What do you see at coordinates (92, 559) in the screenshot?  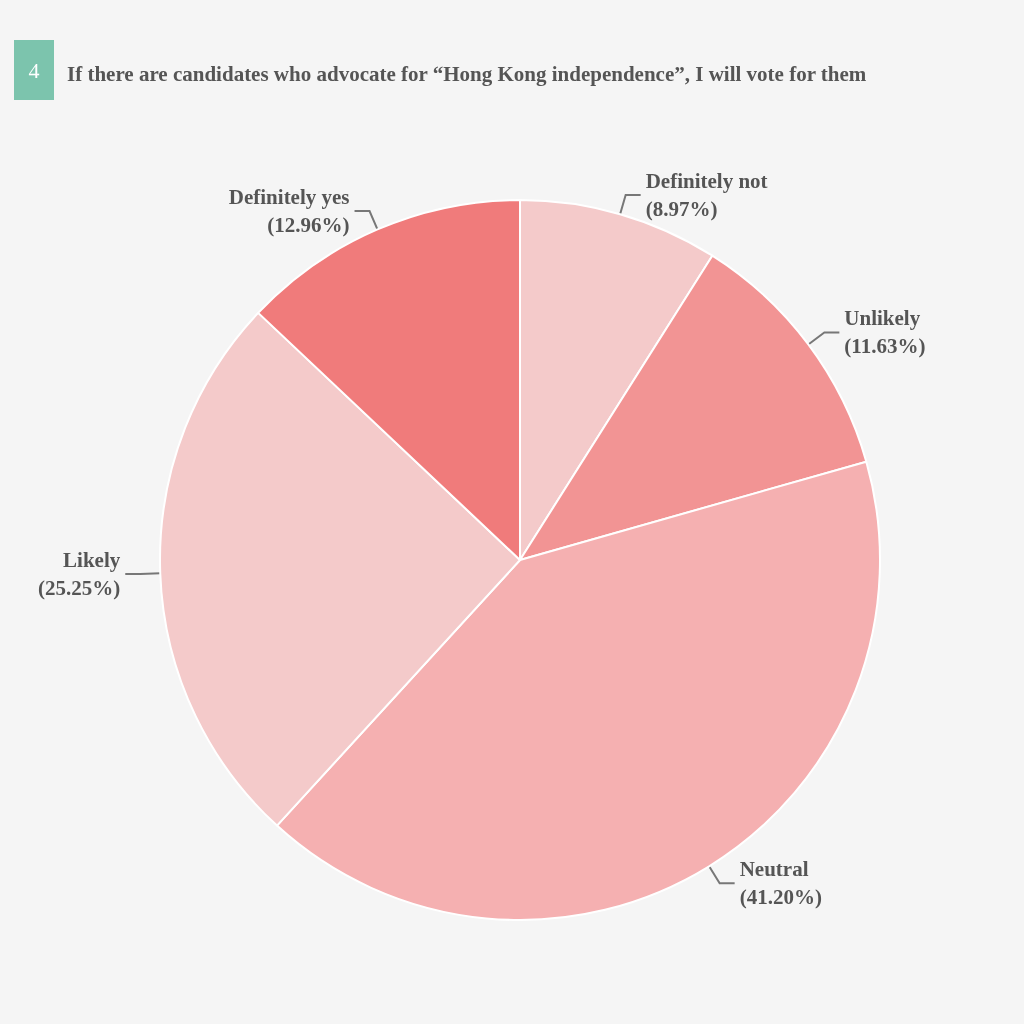 I see `slice-label: Likely` at bounding box center [92, 559].